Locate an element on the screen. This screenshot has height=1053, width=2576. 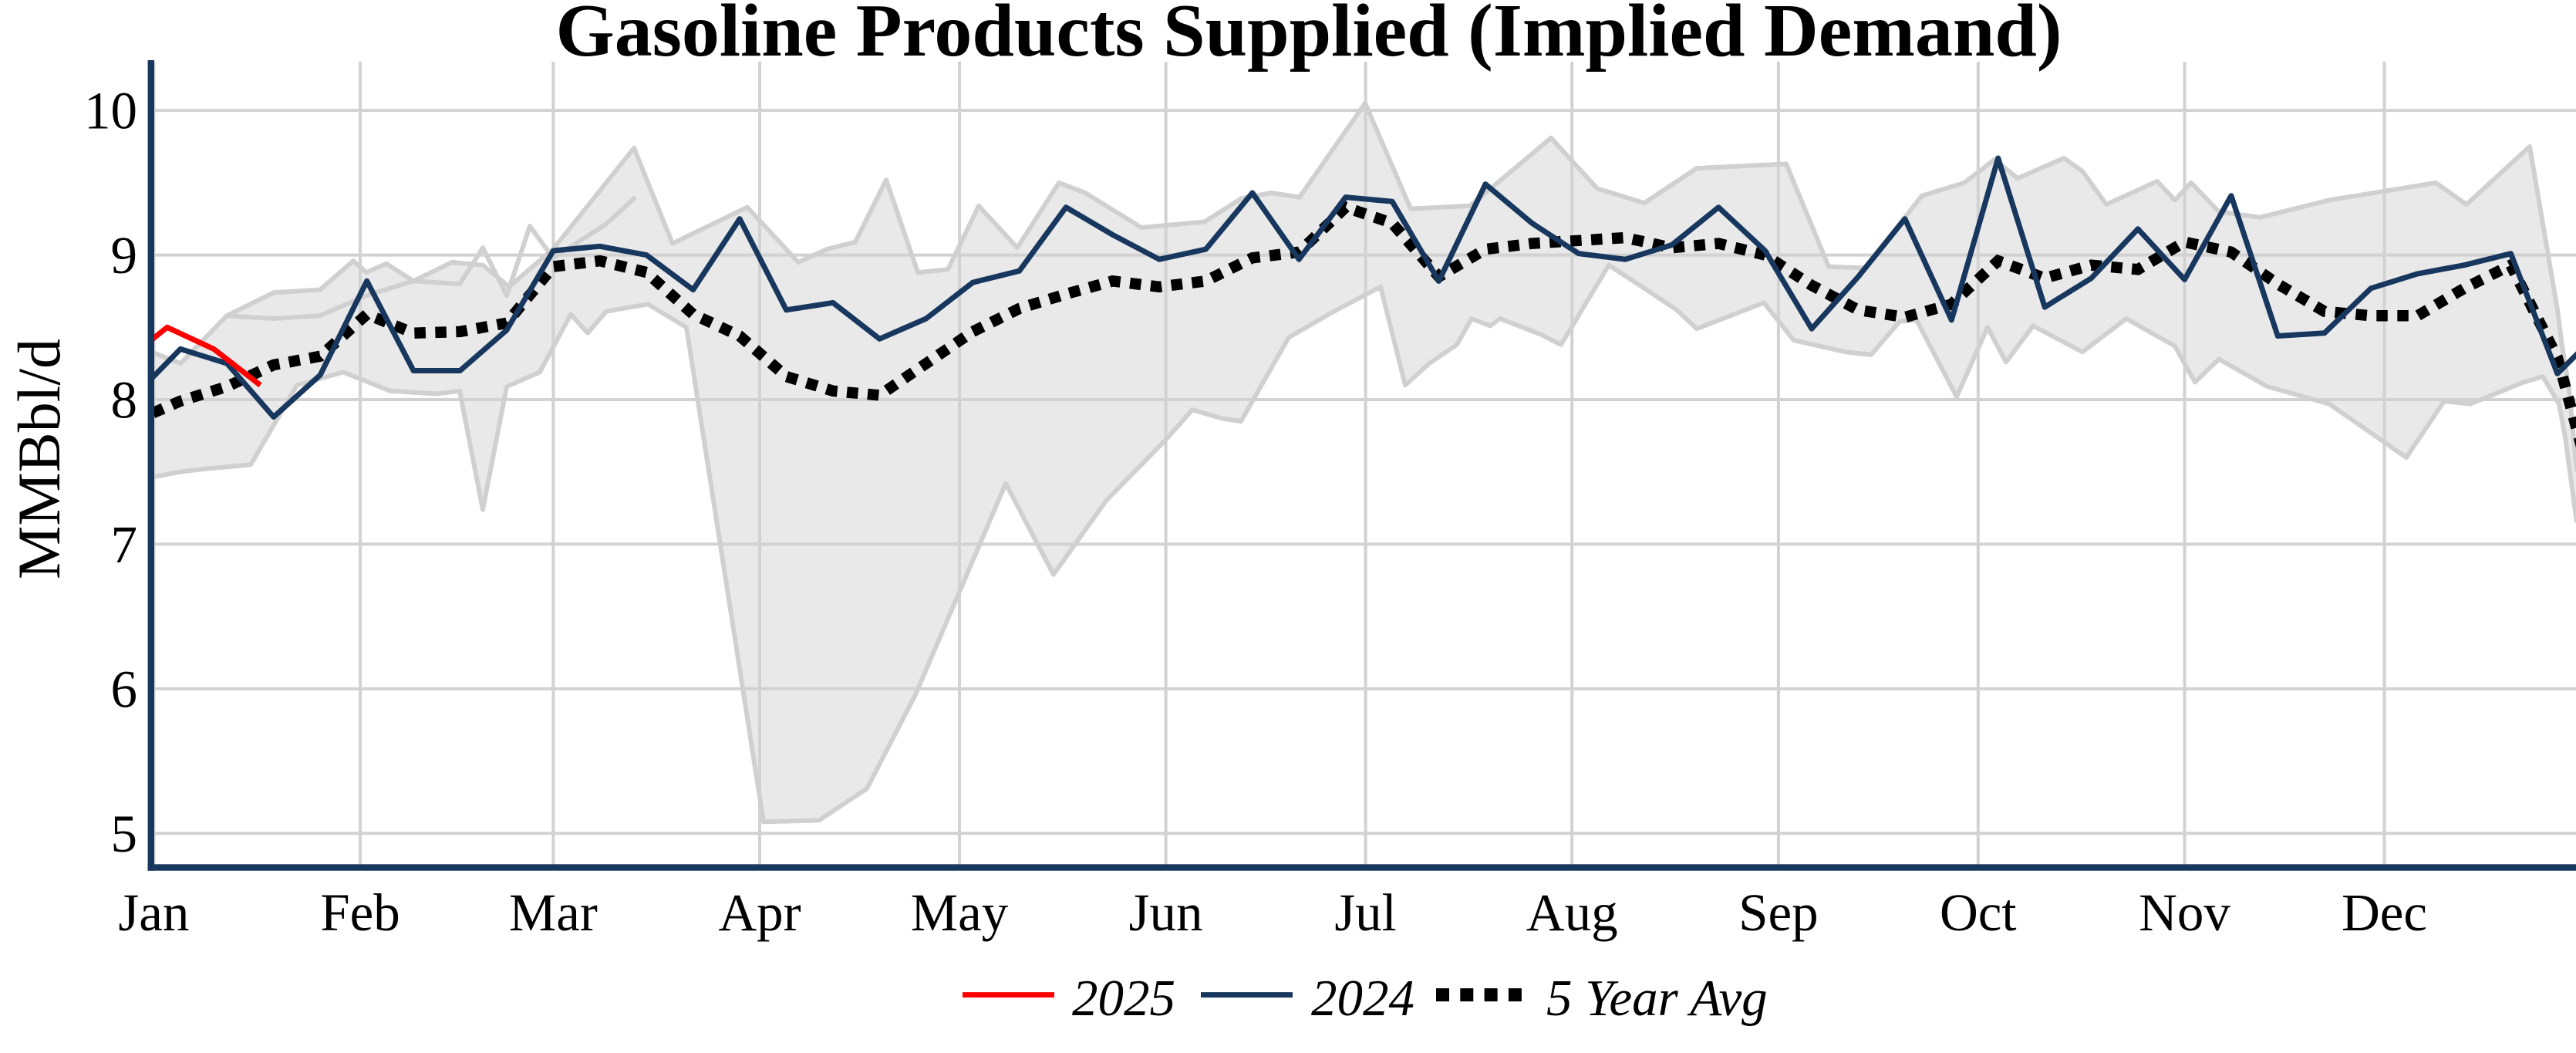
svg-text: Jan is located at coordinates (153, 913).